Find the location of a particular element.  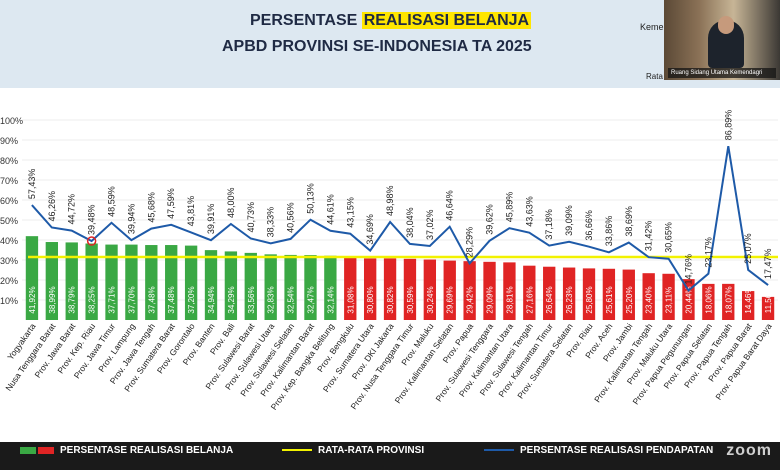

bar-value-label: 25,80% is located at coordinates (589, 299).